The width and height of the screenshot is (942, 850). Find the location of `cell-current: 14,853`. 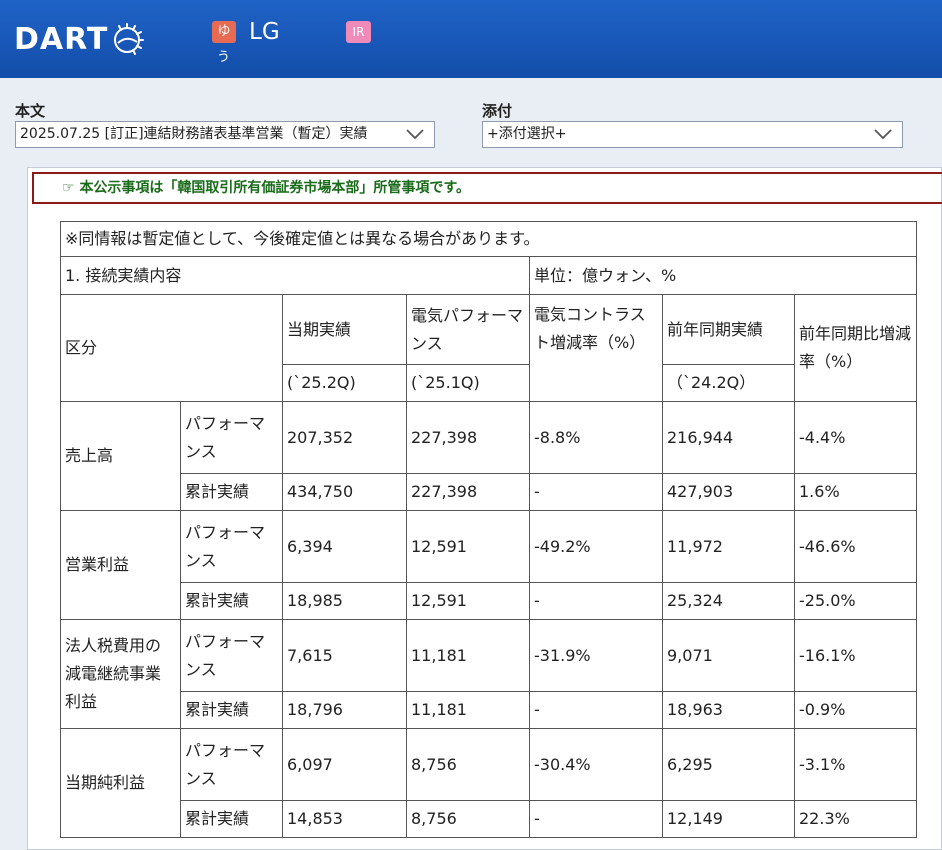

cell-current: 14,853 is located at coordinates (344, 819).